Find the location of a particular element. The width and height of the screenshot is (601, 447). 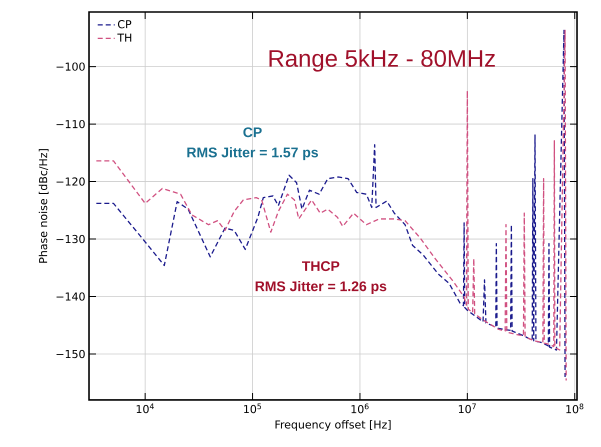

y-tick-label: −110 is located at coordinates (70, 124).